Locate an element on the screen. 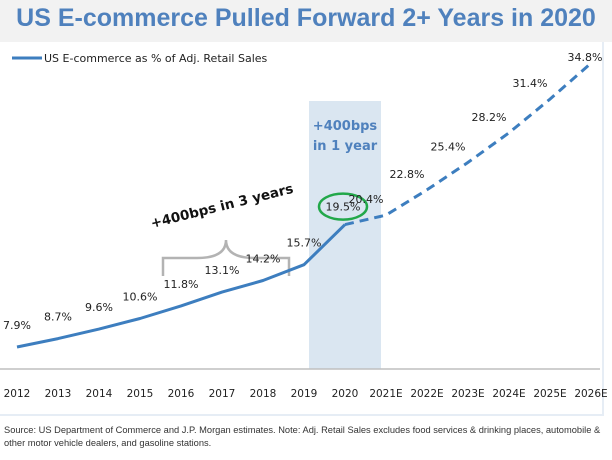 The height and width of the screenshot is (460, 612). data-label: 20.4% is located at coordinates (366, 199).